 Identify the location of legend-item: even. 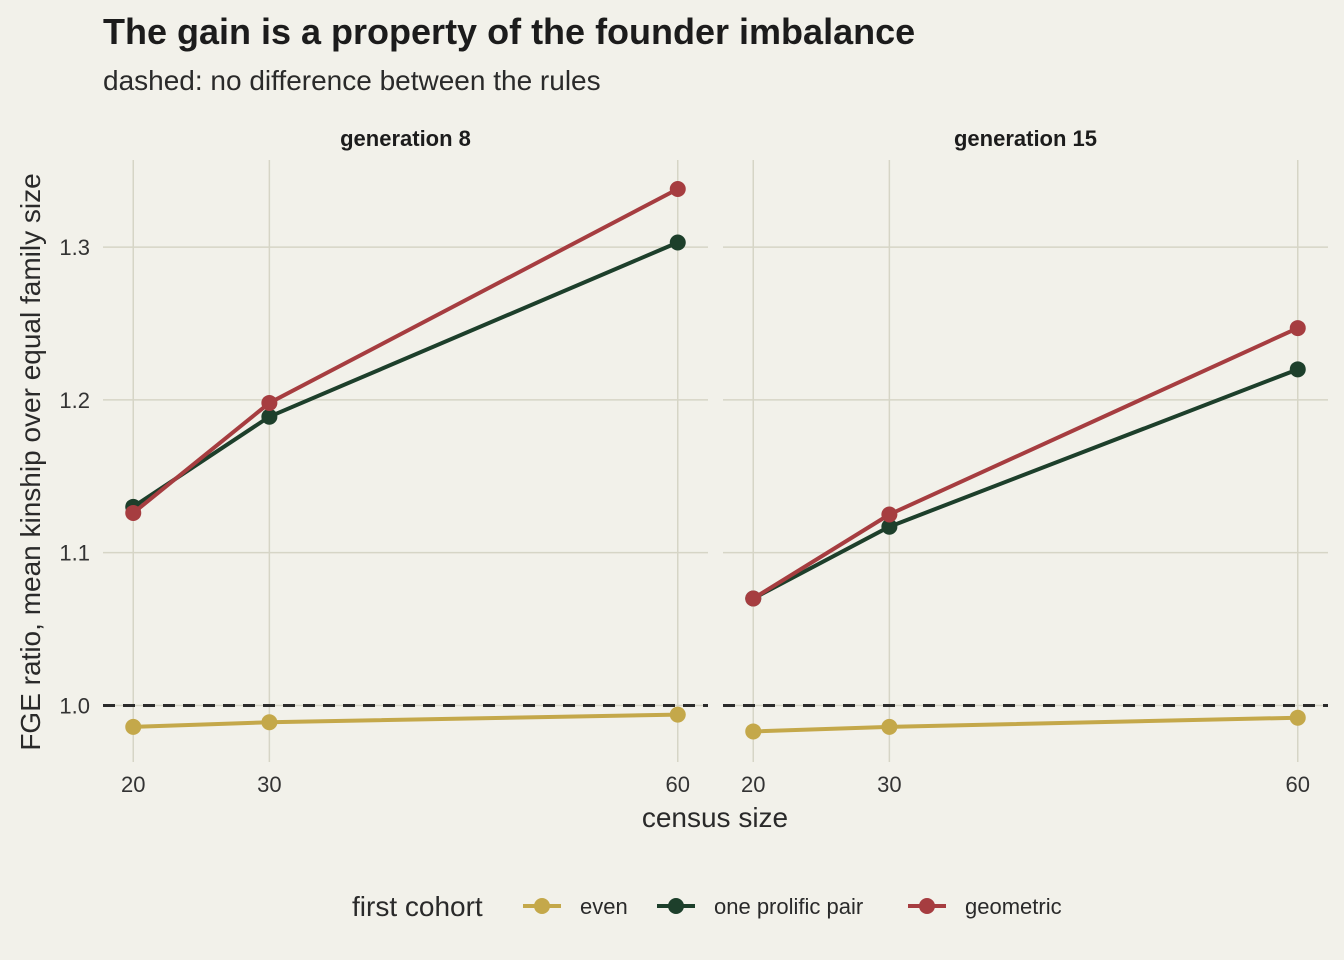
(575, 906).